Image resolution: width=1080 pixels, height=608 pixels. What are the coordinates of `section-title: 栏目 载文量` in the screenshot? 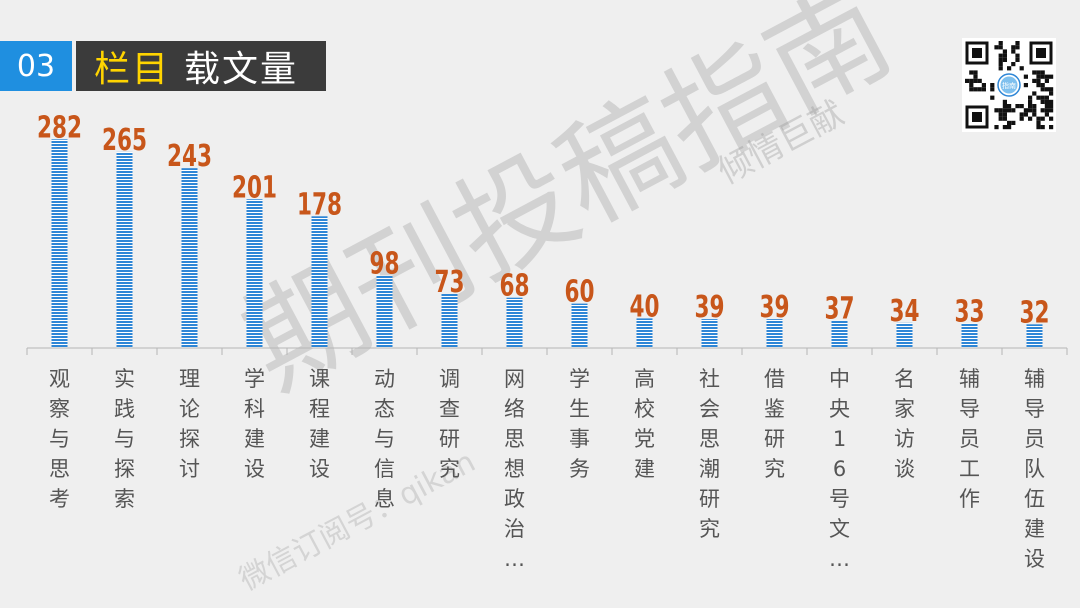 It's located at (201, 66).